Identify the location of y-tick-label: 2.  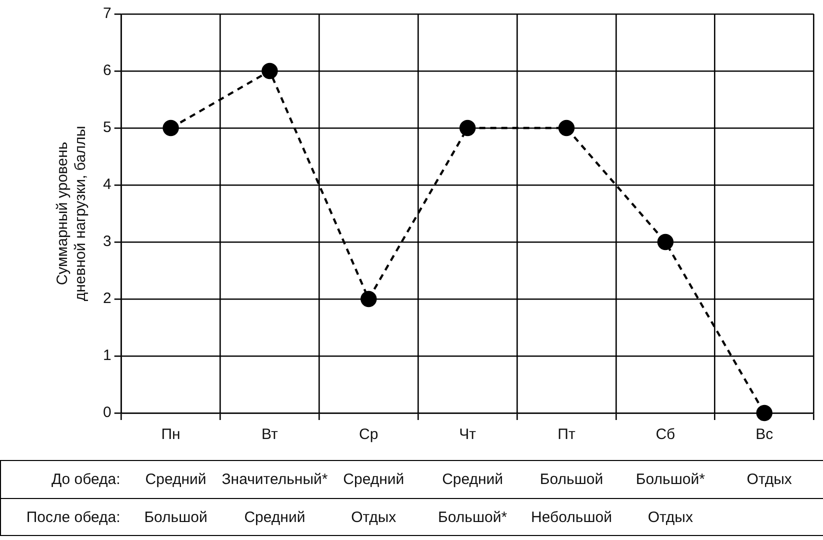
(107, 299).